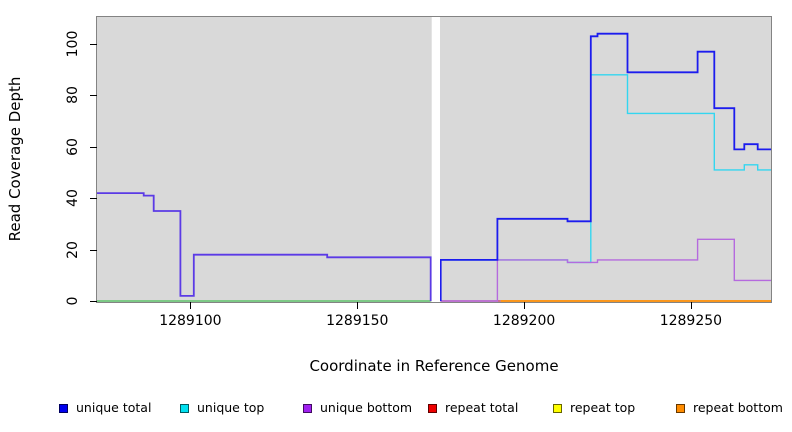  Describe the element at coordinates (557, 408) in the screenshot. I see `legend-swatch-repeat-top` at that location.